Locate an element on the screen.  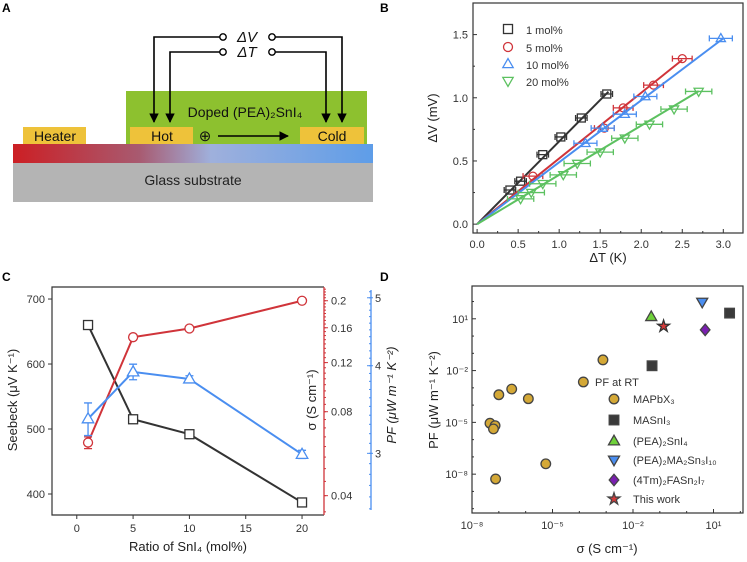
sigma-tick-label: 0.08 is located at coordinates (341, 413).